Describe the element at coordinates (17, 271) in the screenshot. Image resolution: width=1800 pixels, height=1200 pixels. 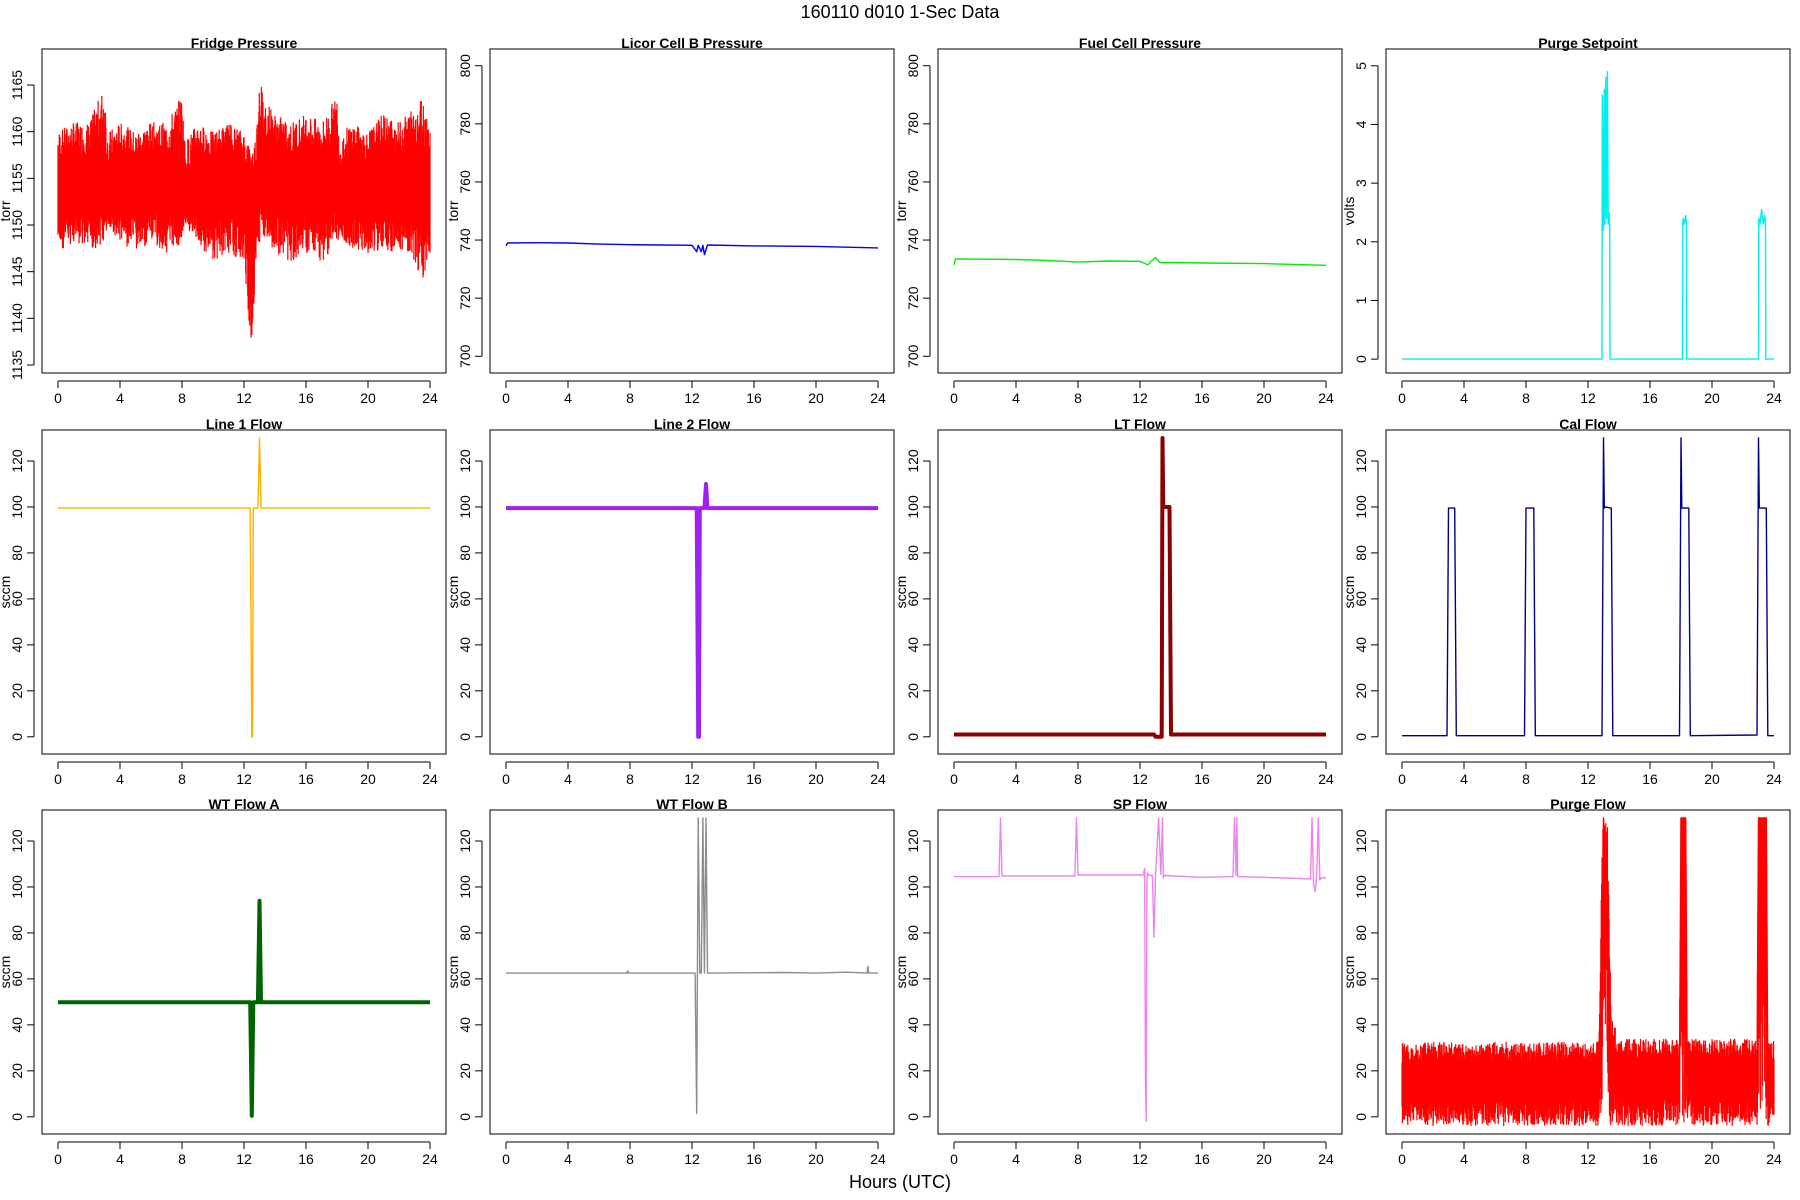
I see `y-tick-label: 1145` at that location.